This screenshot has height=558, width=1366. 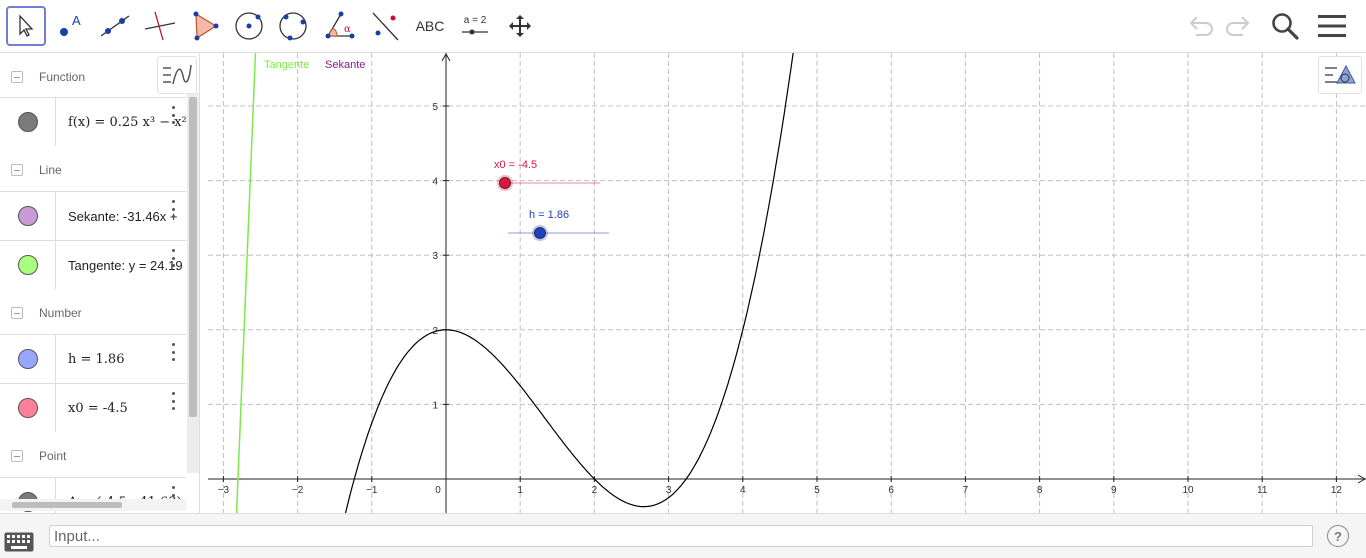 What do you see at coordinates (347, 29) in the screenshot?
I see `angle-tool-label: α` at bounding box center [347, 29].